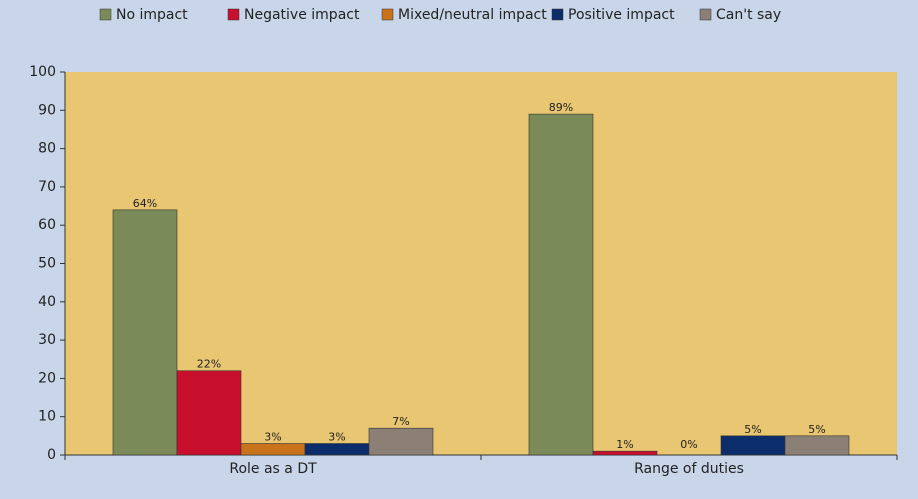  I want to click on y-tick-label: 70, so click(47, 187).